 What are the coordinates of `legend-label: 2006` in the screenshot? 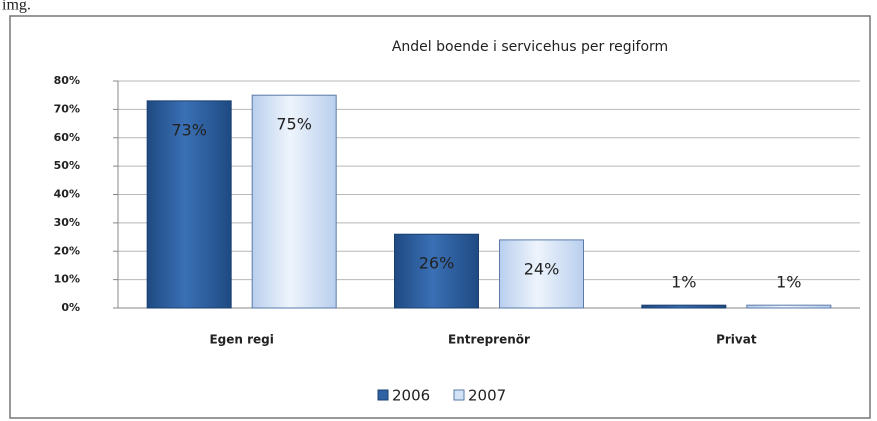 It's located at (411, 396).